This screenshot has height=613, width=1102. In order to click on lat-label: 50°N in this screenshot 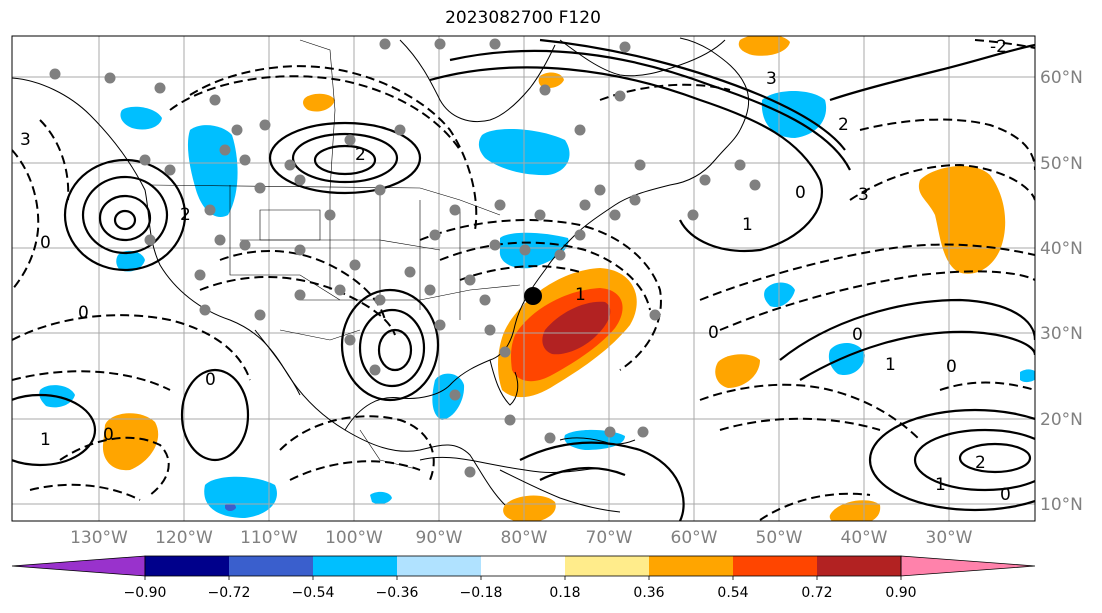, I will do `click(1061, 164)`.